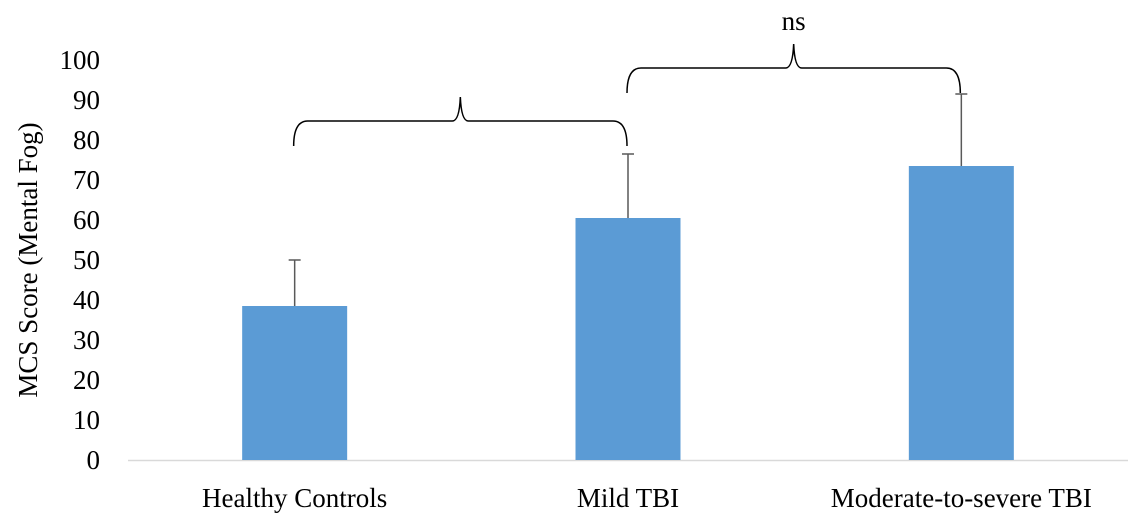 This screenshot has width=1132, height=519. I want to click on significance-label: ns, so click(794, 21).